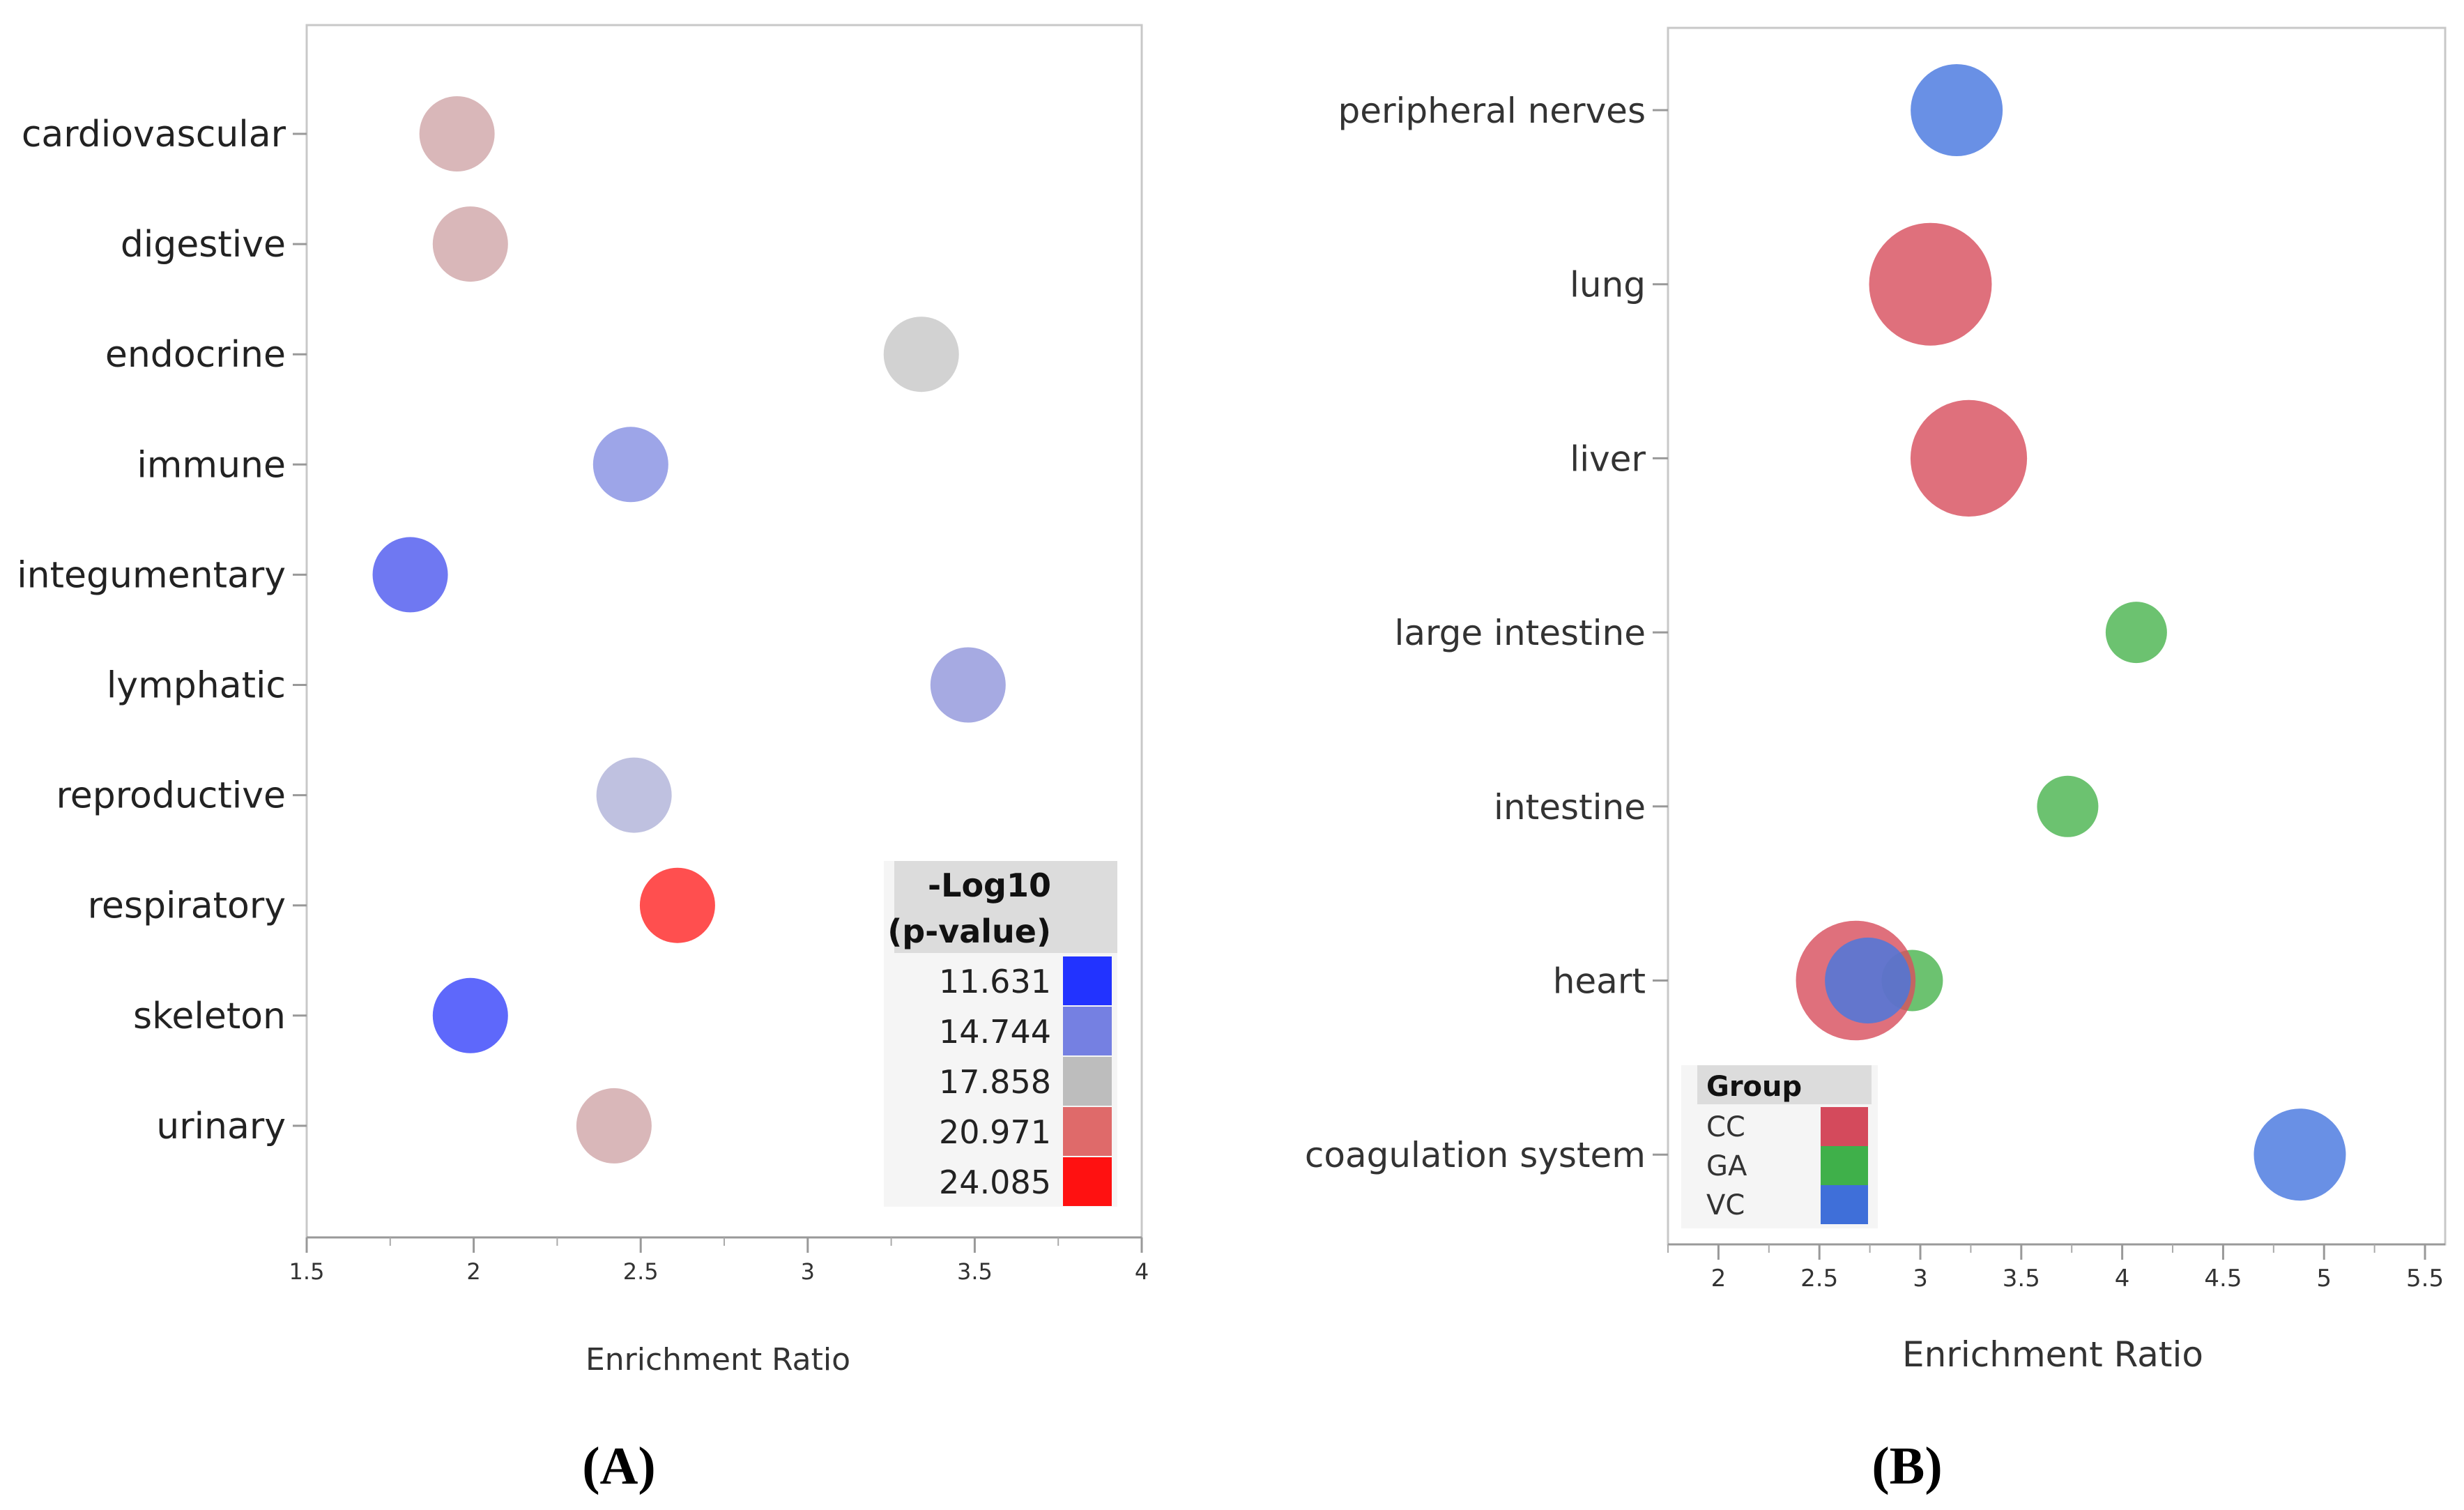 The height and width of the screenshot is (1510, 2464). I want to click on panel-b-x-tick-label: 5, so click(2324, 1278).